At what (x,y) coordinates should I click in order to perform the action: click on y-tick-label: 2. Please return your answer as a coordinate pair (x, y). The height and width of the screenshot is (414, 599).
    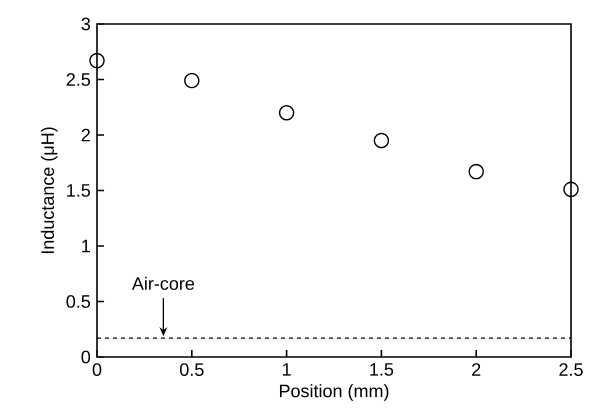
    Looking at the image, I should click on (86, 135).